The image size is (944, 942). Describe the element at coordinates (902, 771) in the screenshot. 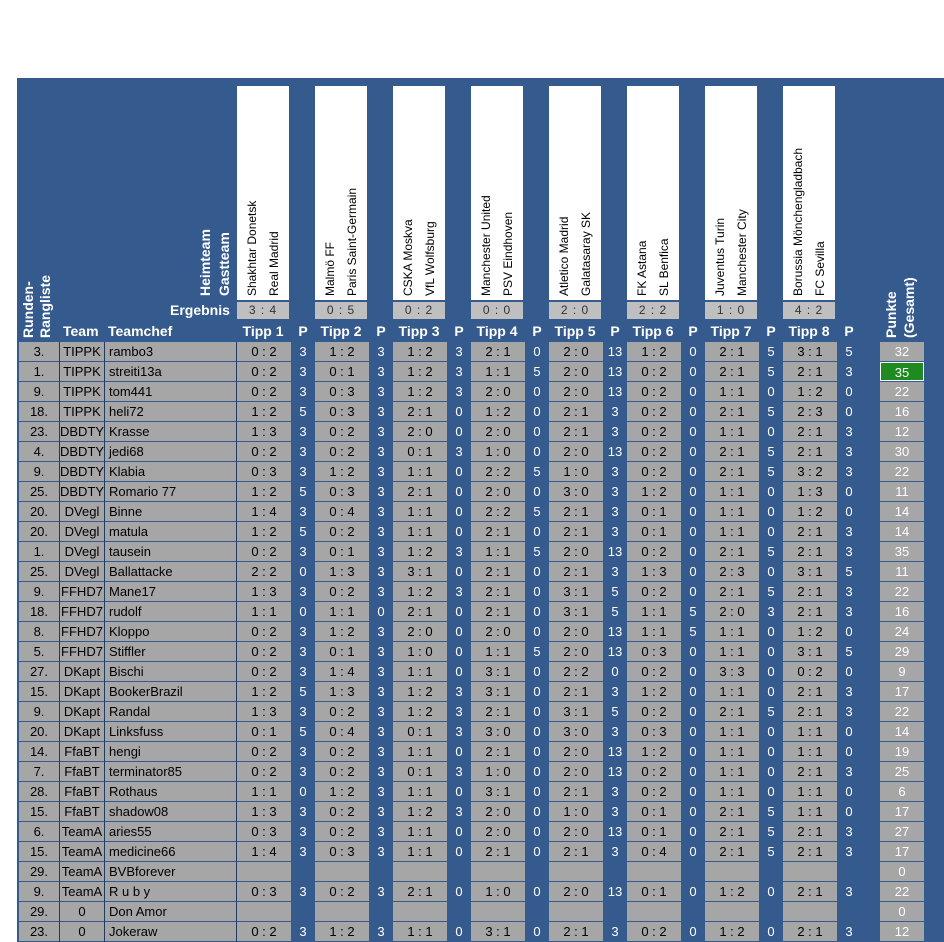

I see `total-points-cell: 25` at that location.